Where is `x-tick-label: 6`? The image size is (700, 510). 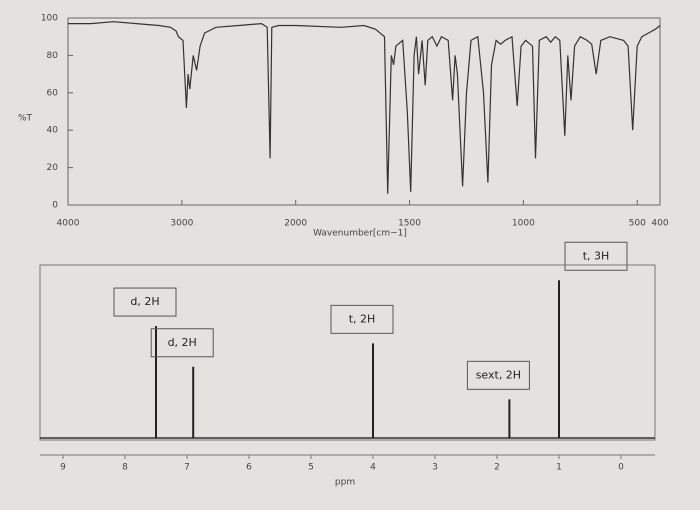
x-tick-label: 6 is located at coordinates (249, 468).